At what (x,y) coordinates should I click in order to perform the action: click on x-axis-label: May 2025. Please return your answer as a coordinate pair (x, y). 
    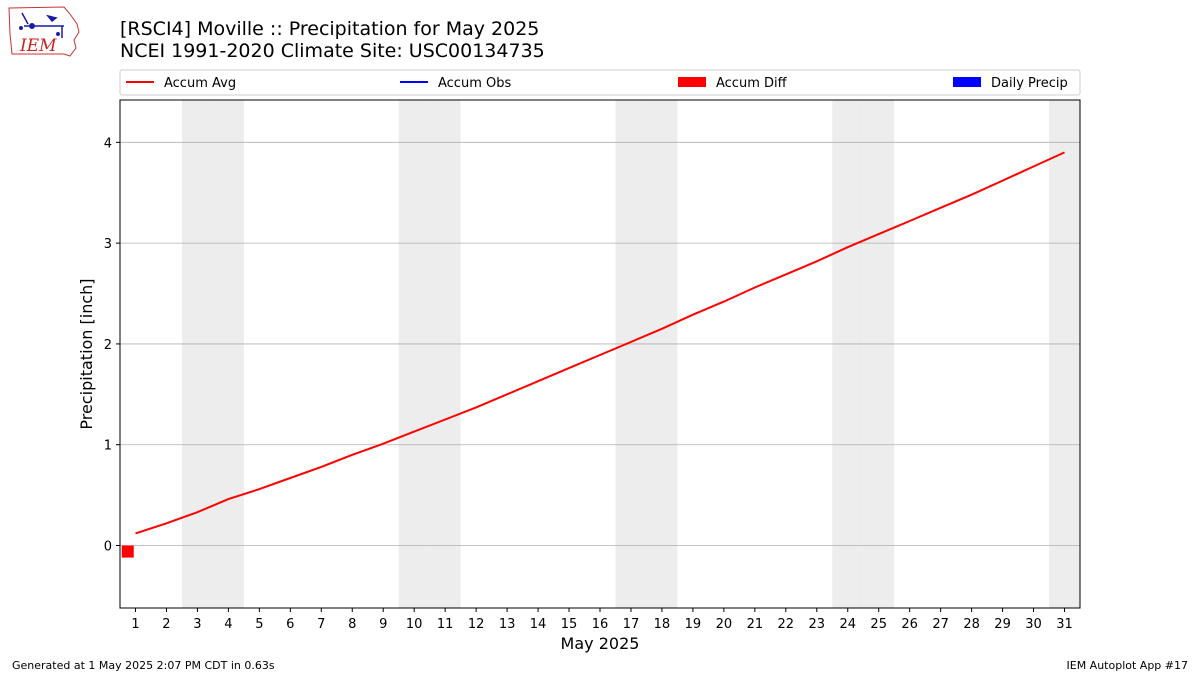
    Looking at the image, I should click on (600, 643).